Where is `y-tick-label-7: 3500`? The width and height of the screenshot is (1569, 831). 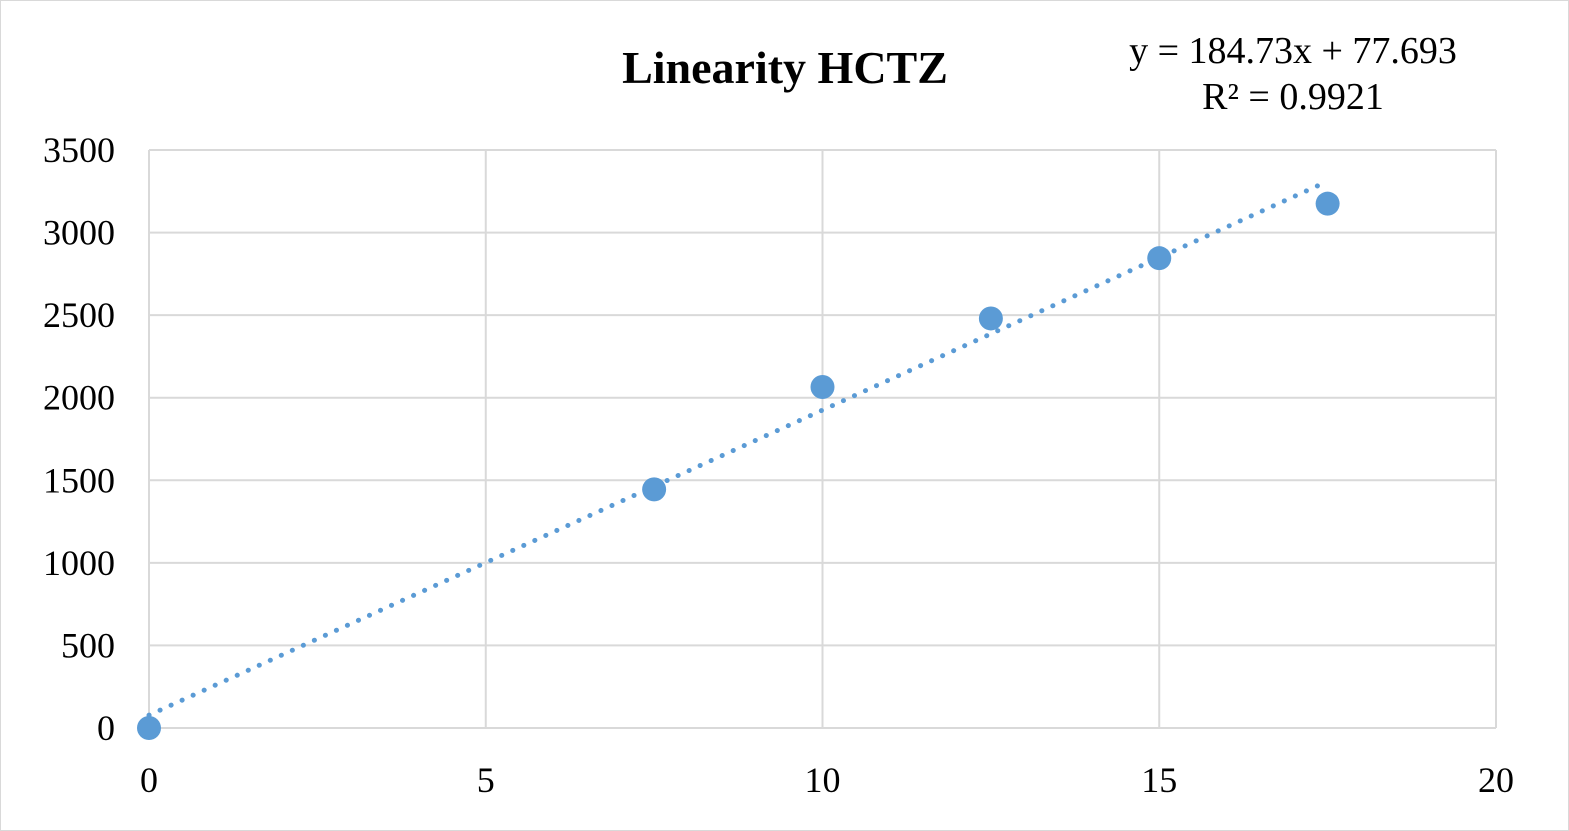 y-tick-label-7: 3500 is located at coordinates (79, 150).